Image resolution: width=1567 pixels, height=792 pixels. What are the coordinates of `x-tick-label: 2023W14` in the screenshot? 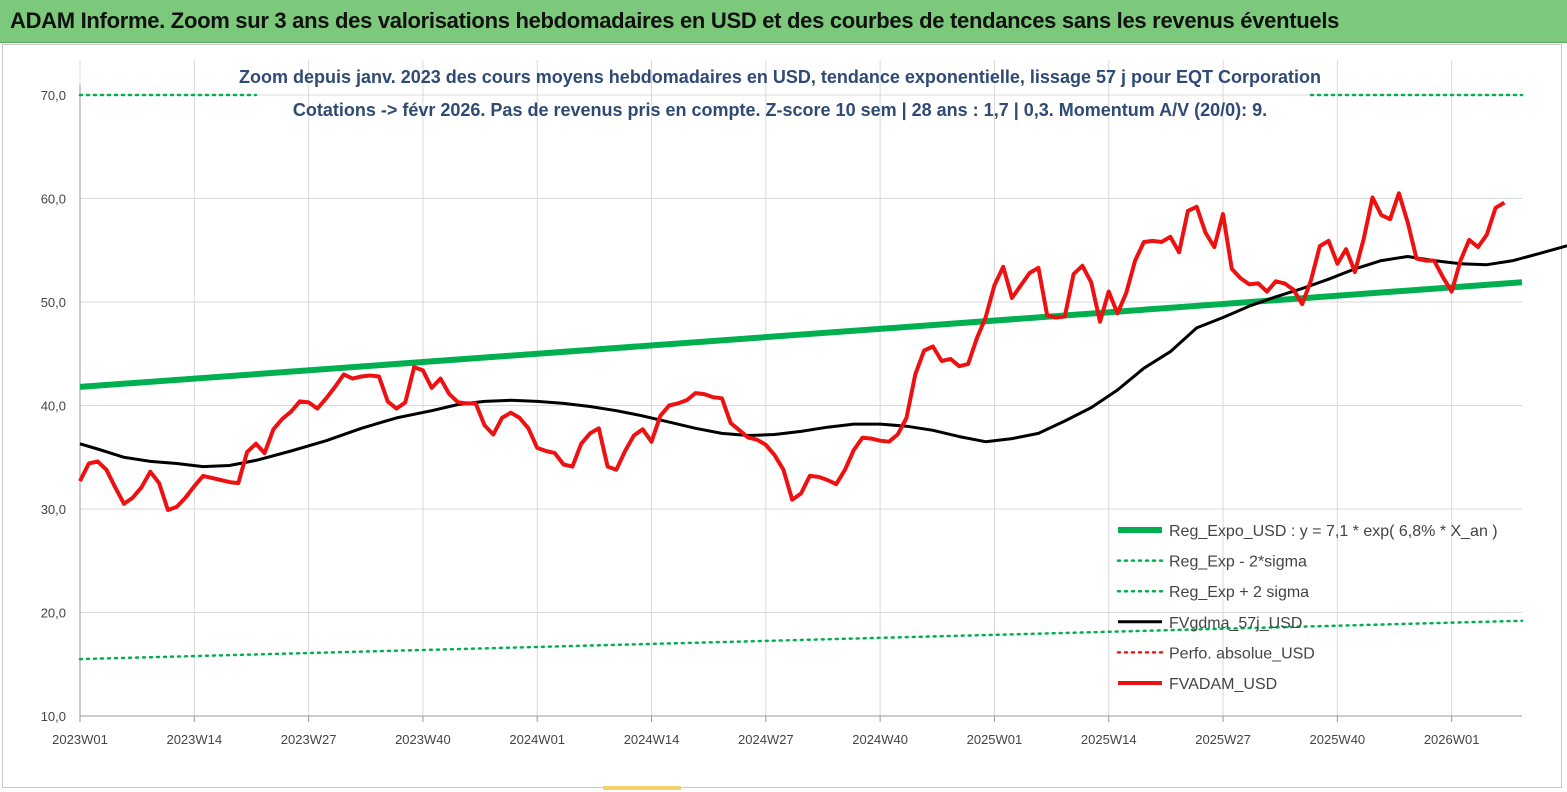 It's located at (194, 739).